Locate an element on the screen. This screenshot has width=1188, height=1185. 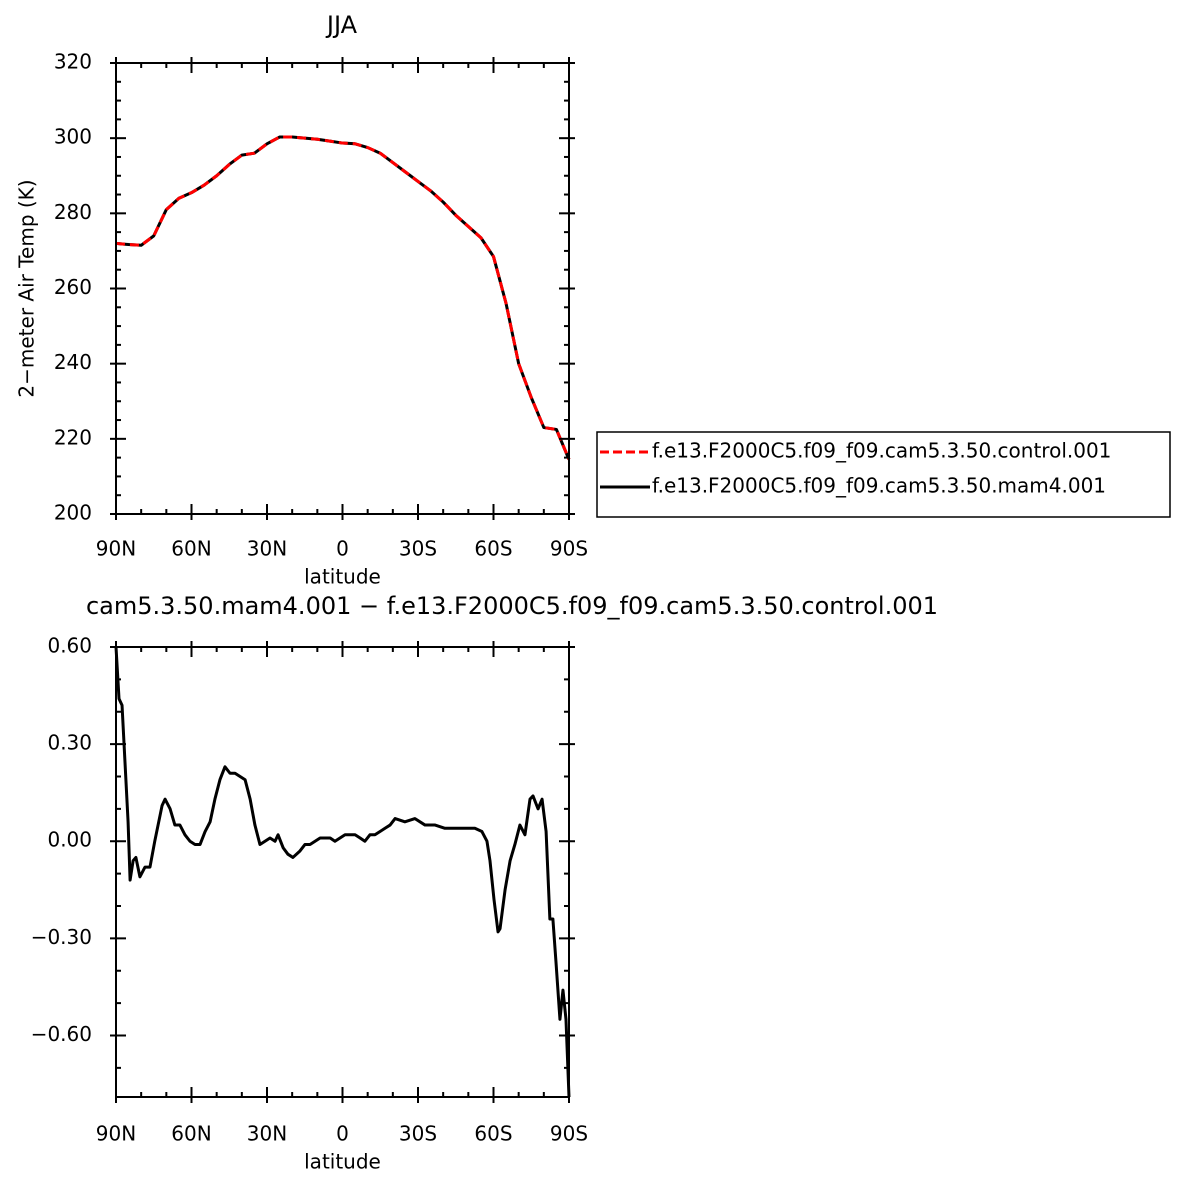
y-tick-label: 0.30 is located at coordinates (69, 743).